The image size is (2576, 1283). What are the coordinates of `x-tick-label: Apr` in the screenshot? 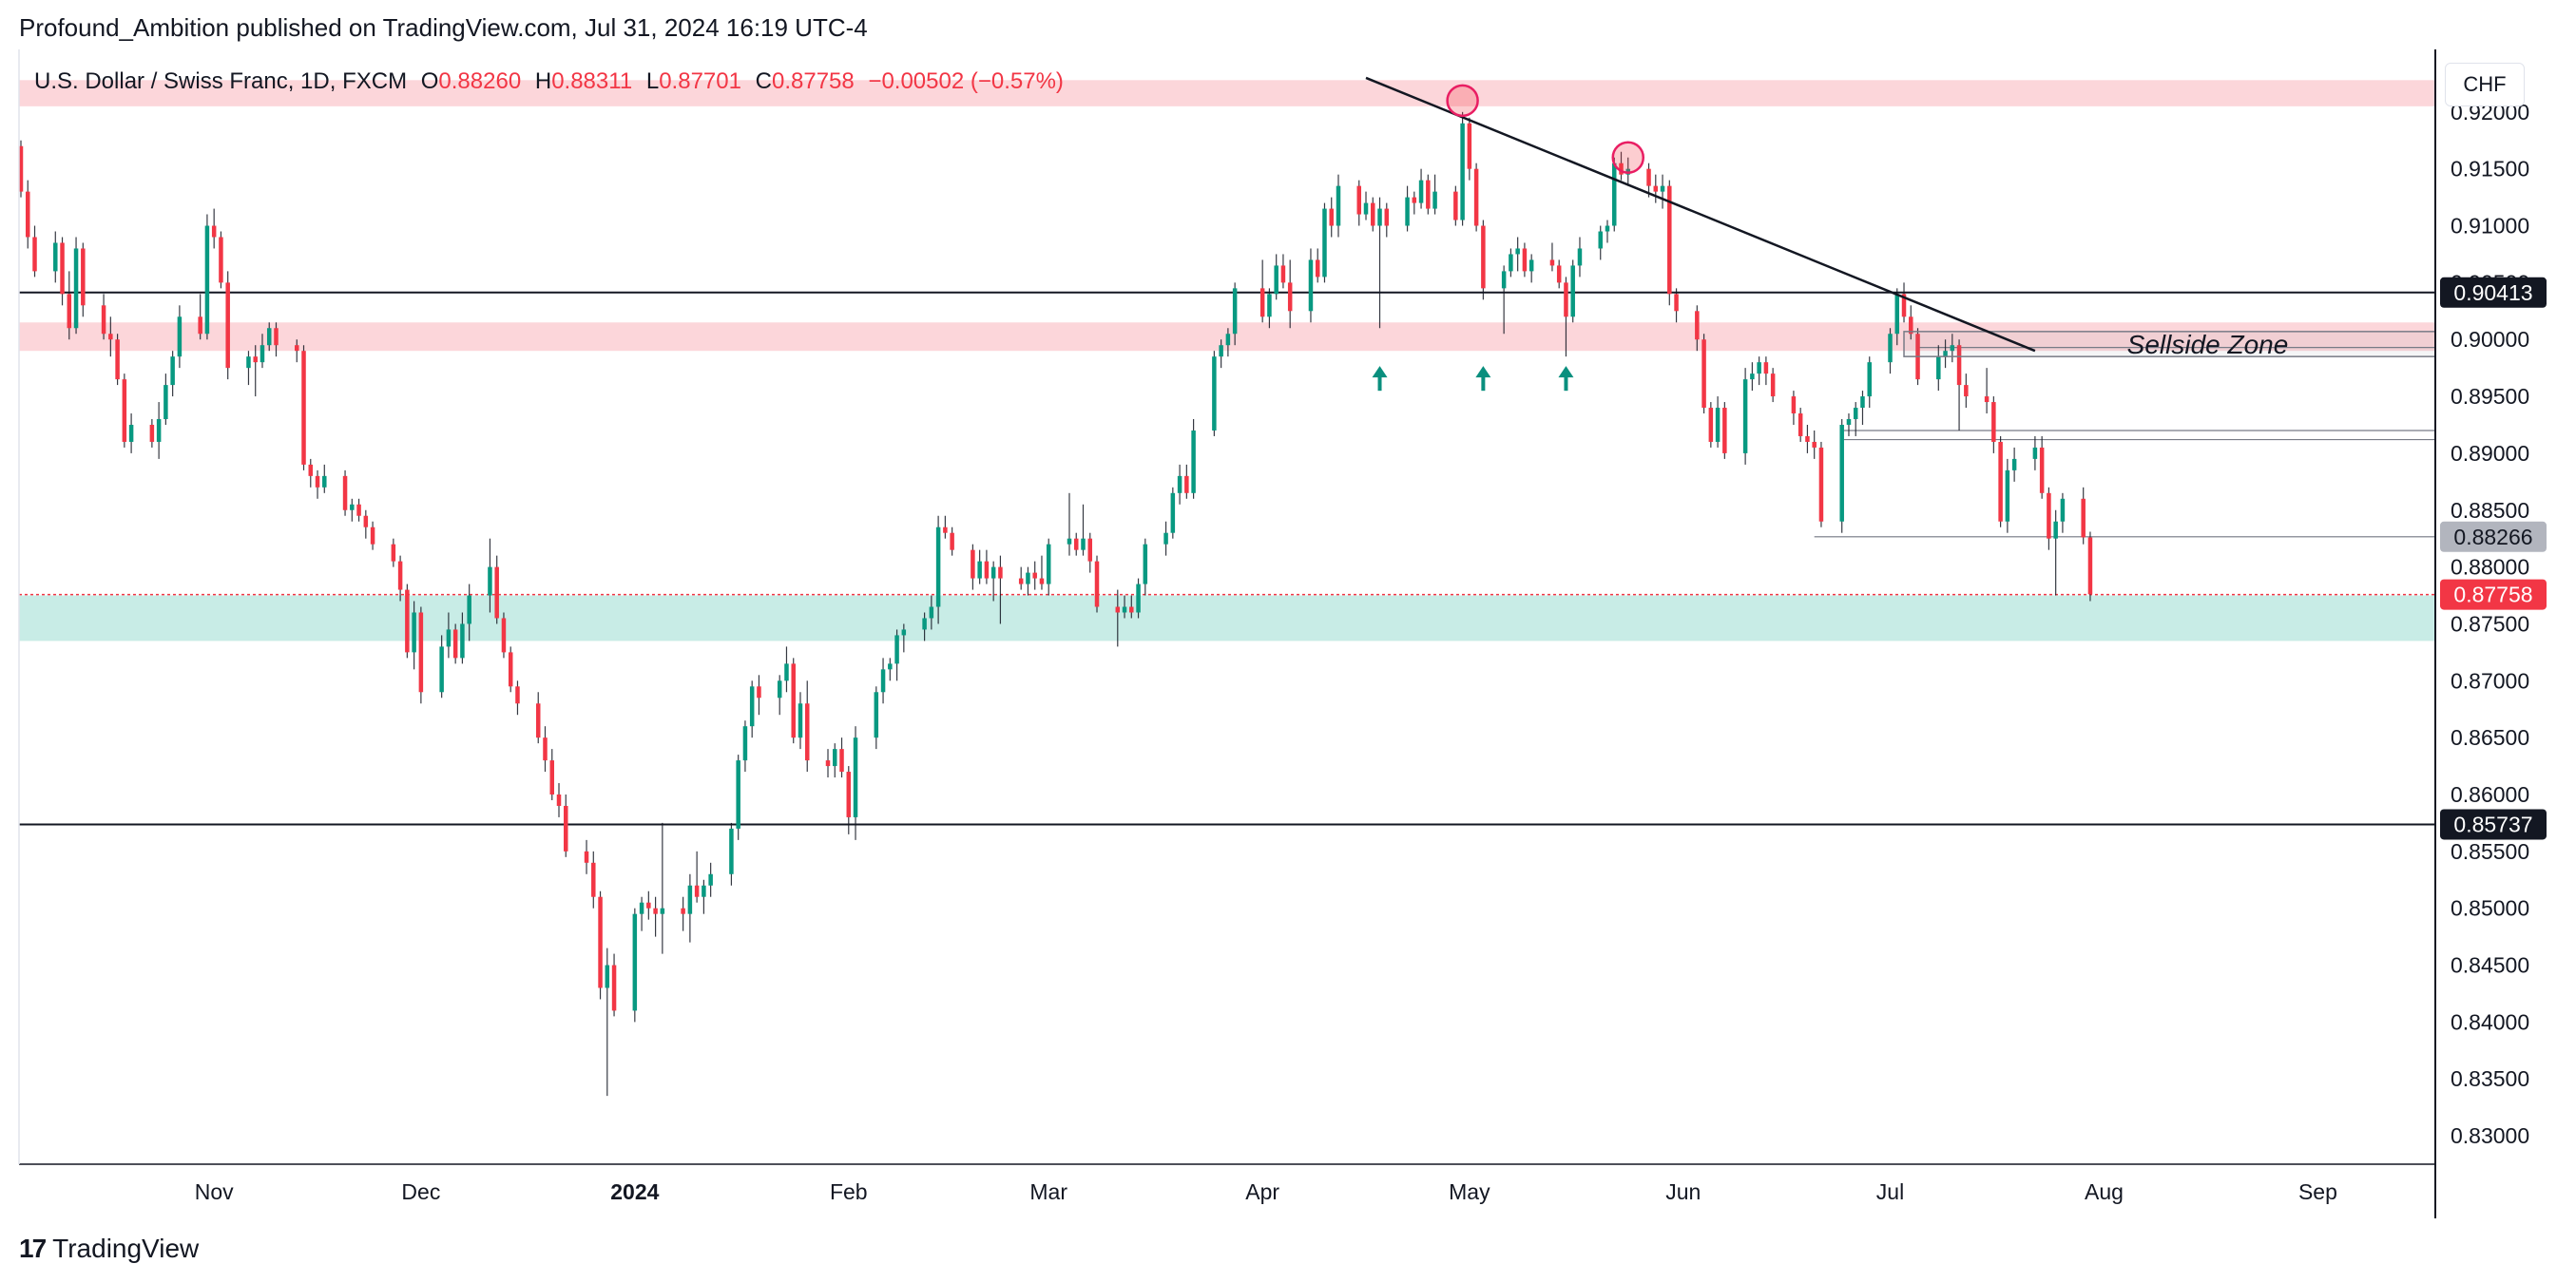 It's located at (1262, 1191).